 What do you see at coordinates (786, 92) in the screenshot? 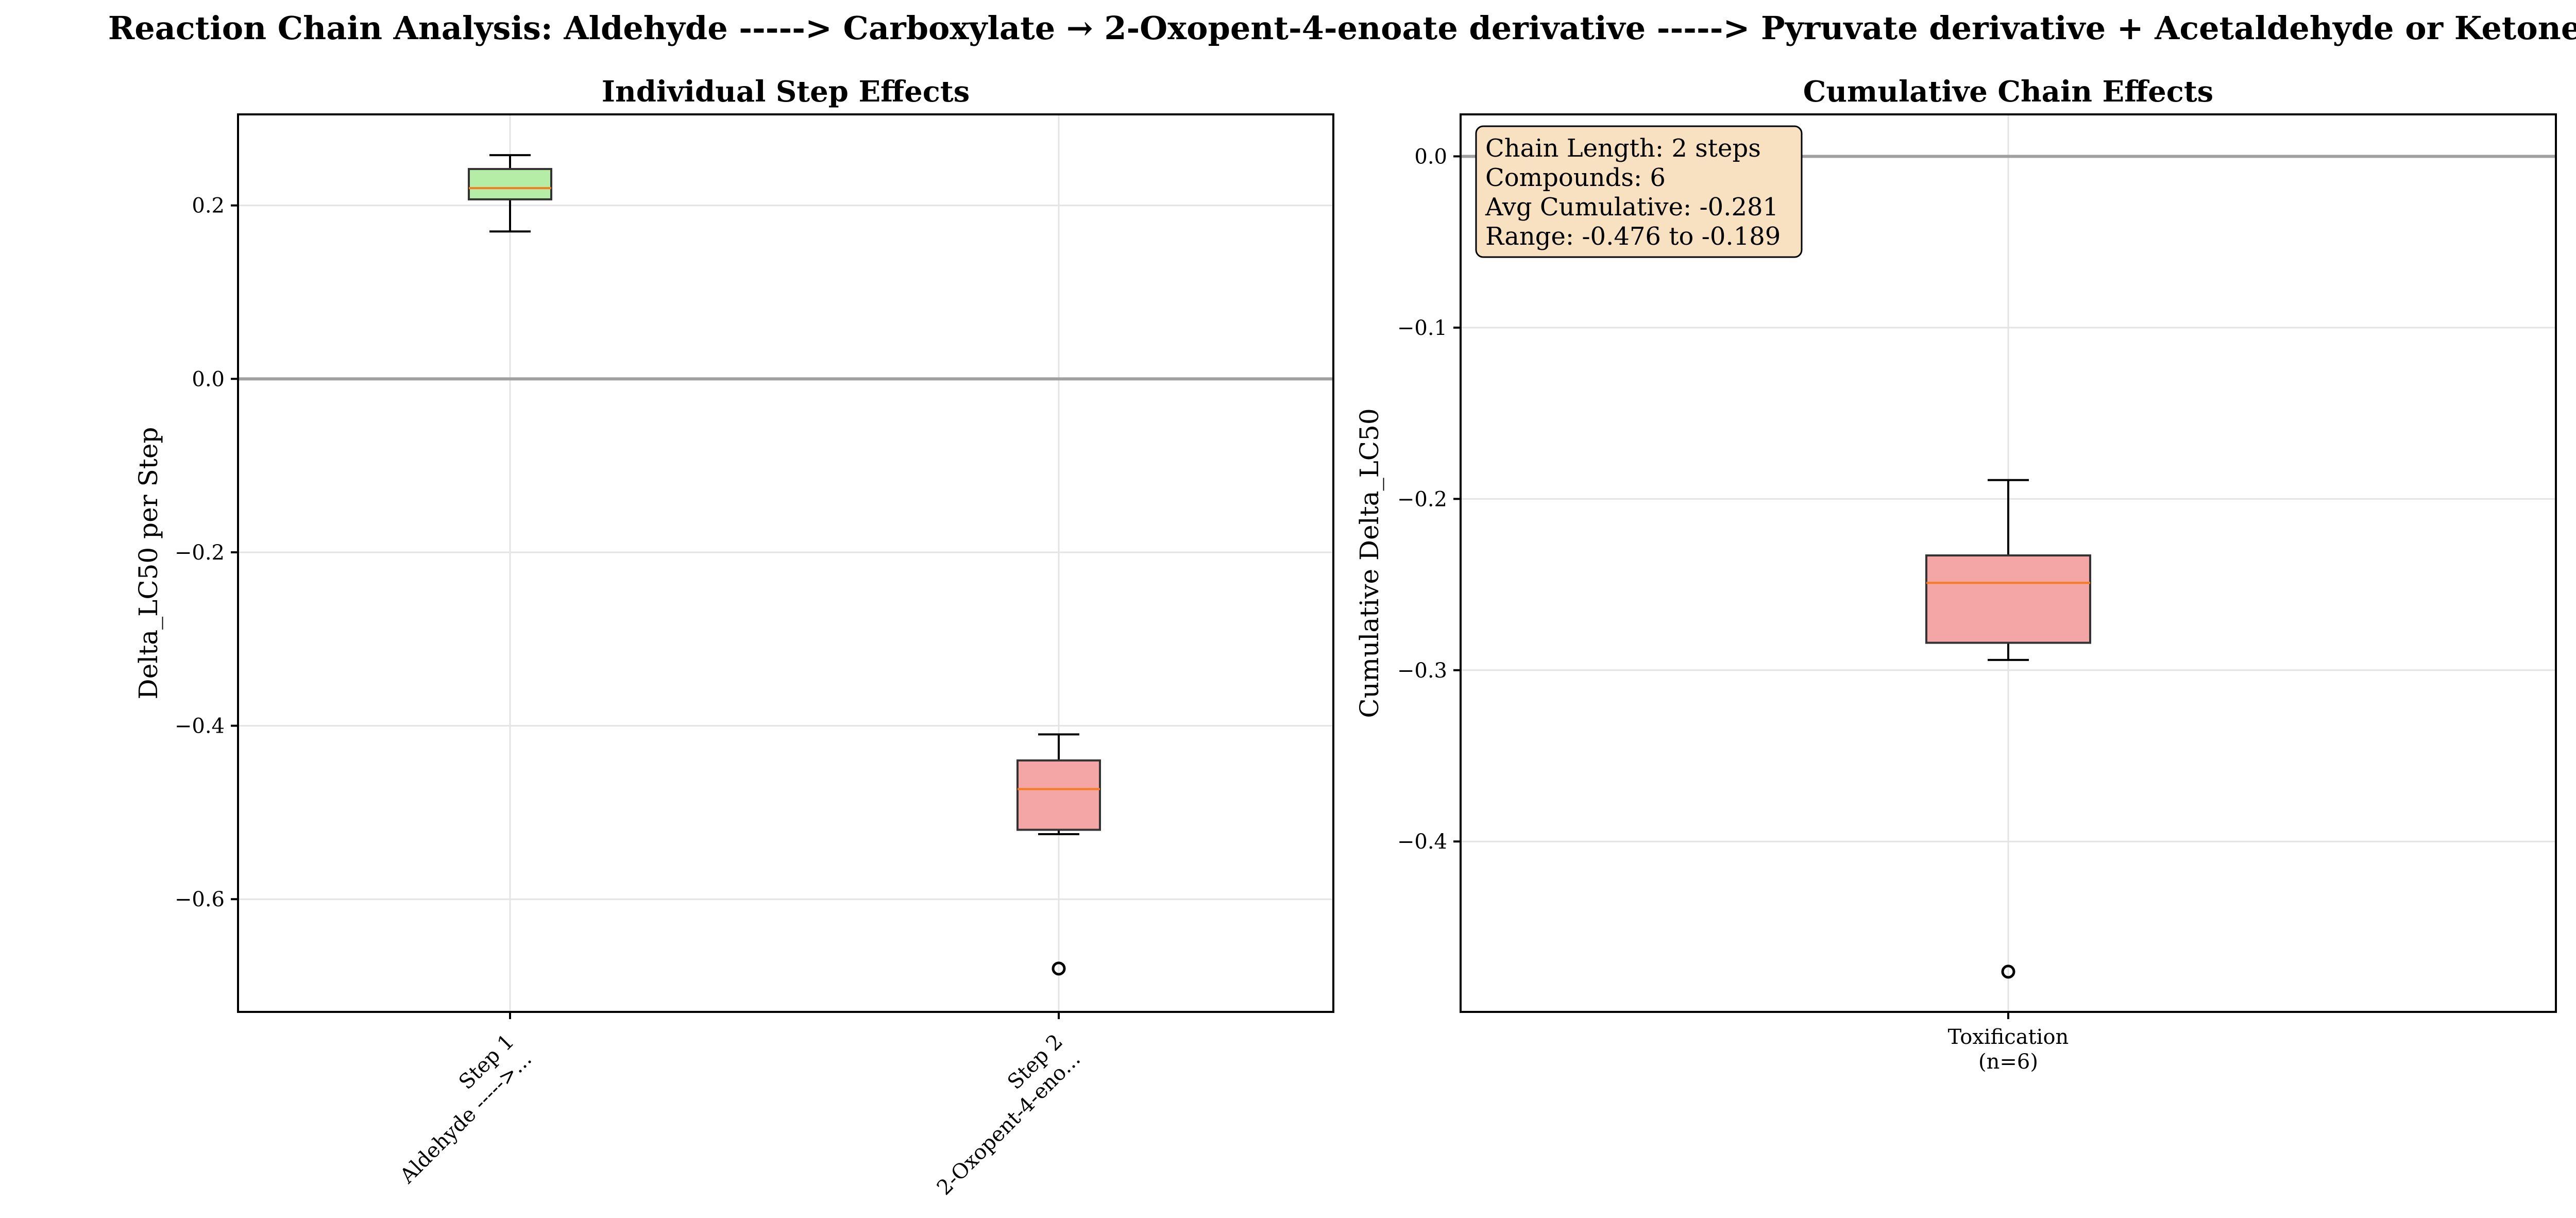
I see `panel-title: Individual Step Effects` at bounding box center [786, 92].